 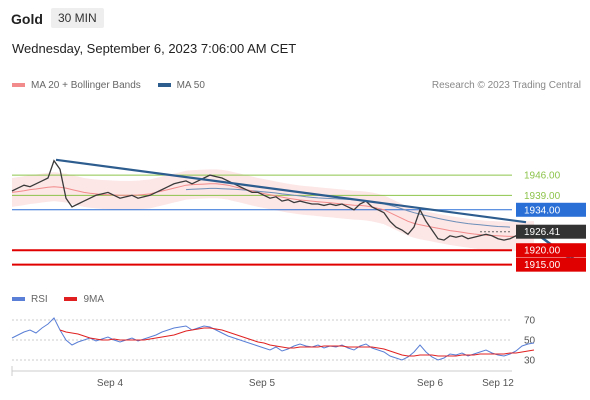 I want to click on legend-item-rsi: RSI, so click(x=30, y=299).